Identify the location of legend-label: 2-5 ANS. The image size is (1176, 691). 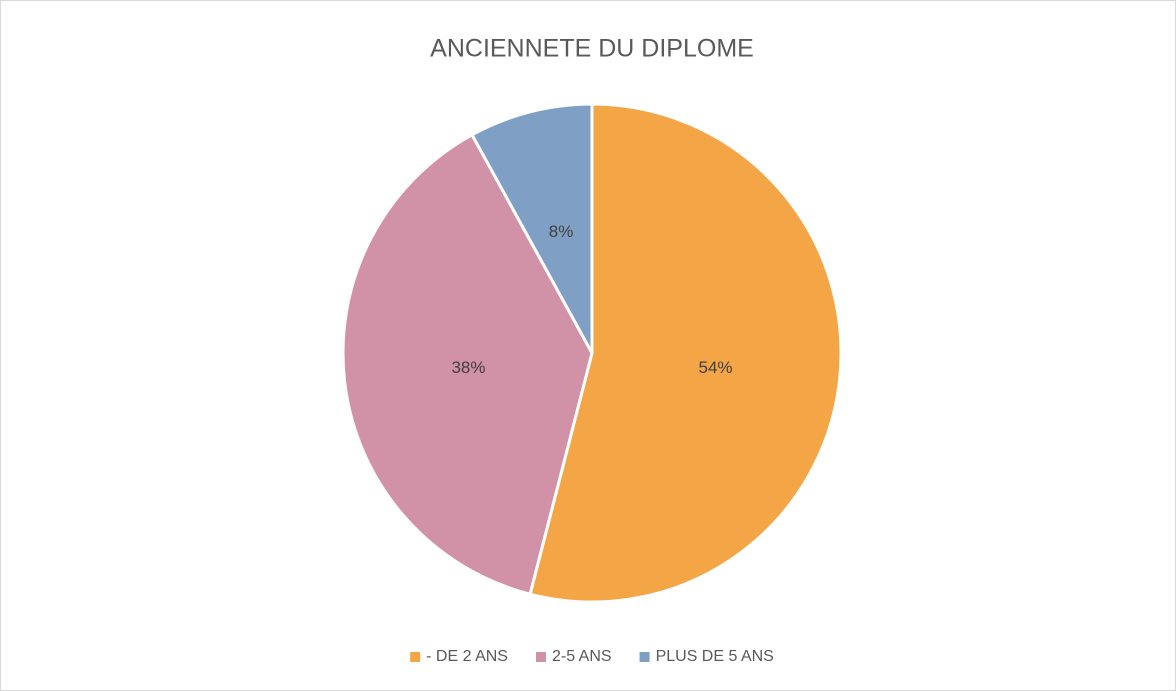
(582, 656).